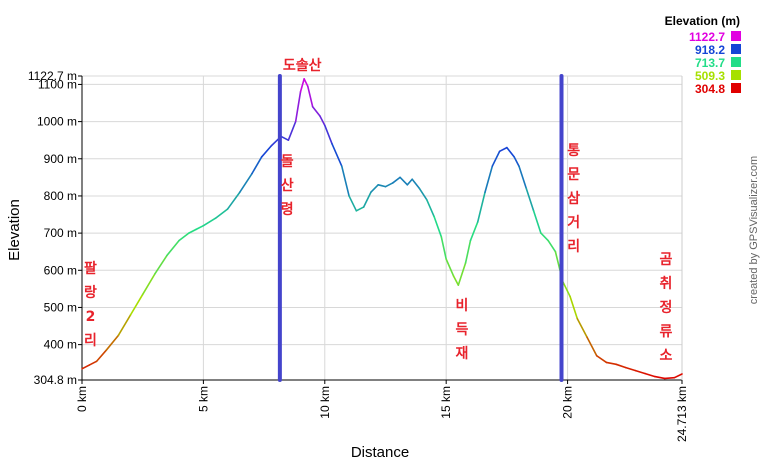 This screenshot has width=760, height=460. What do you see at coordinates (665, 284) in the screenshot?
I see `waypoint-label-char: 취` at bounding box center [665, 284].